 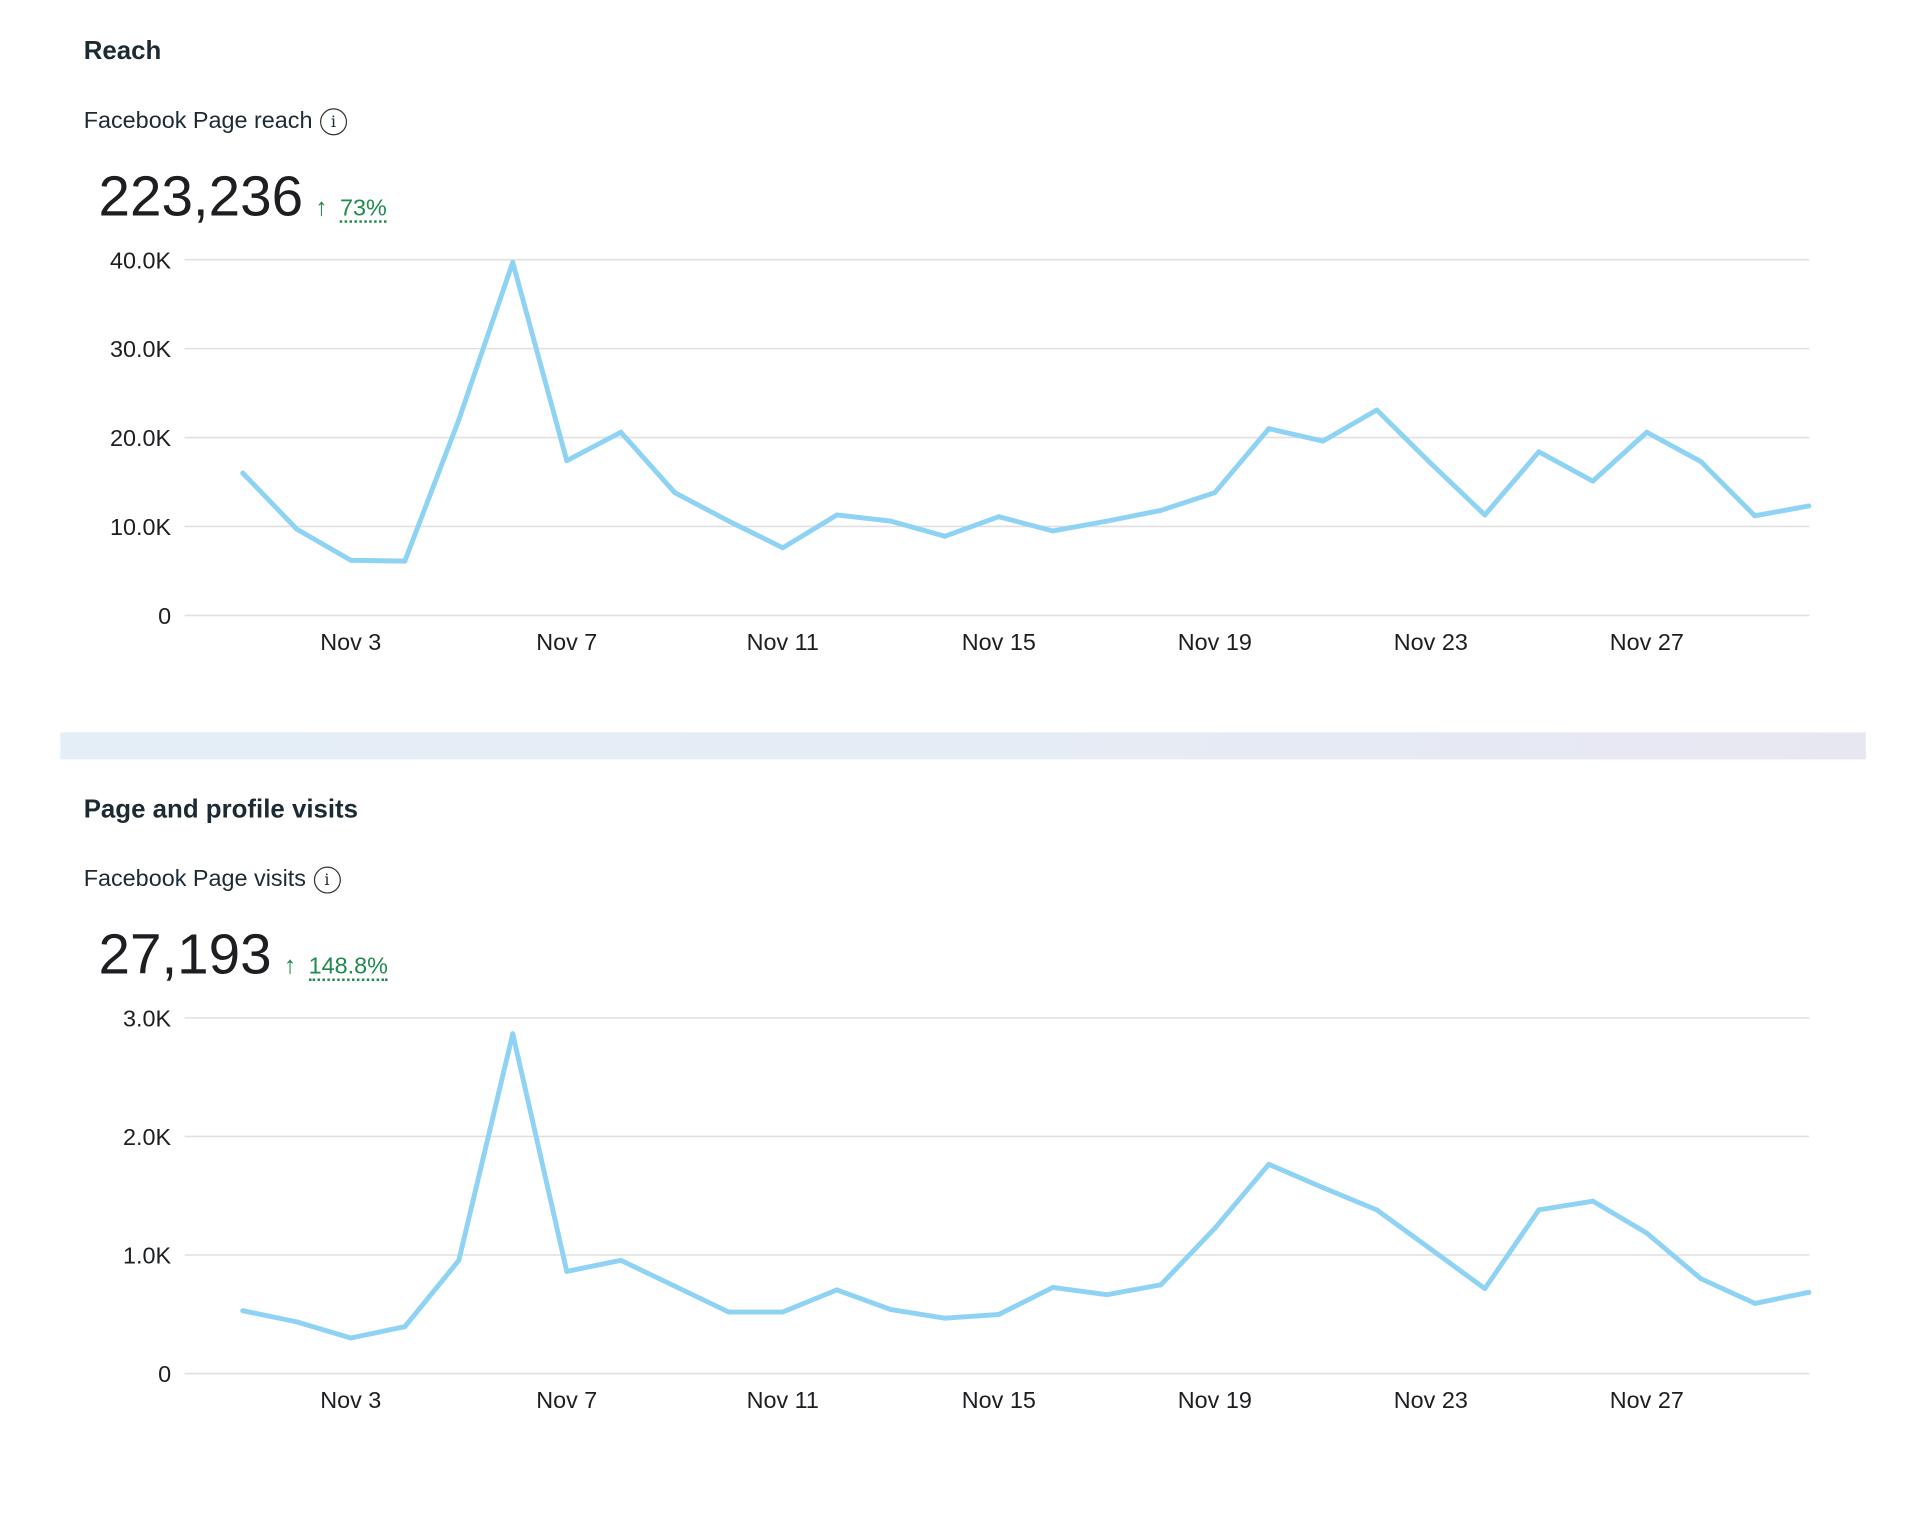 What do you see at coordinates (147, 1018) in the screenshot?
I see `y-tick-label: 3.0K` at bounding box center [147, 1018].